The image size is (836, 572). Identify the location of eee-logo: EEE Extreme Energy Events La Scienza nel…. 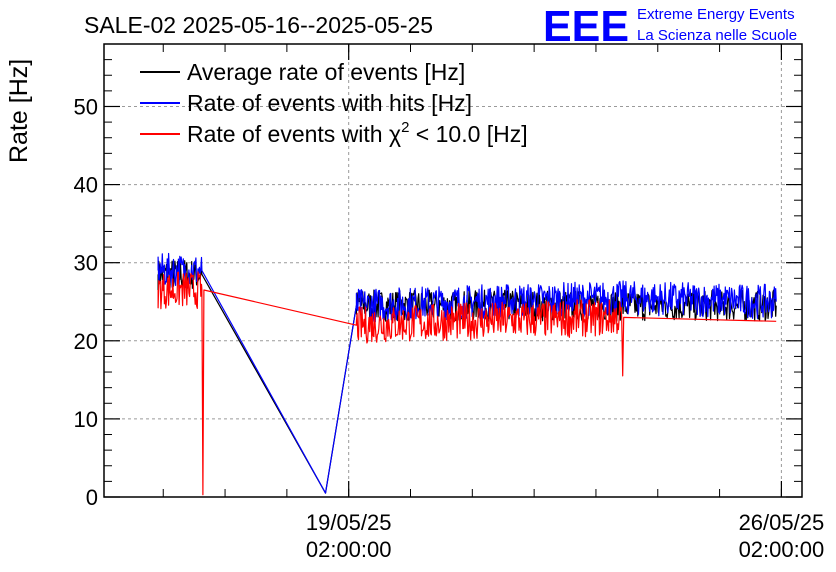
(670, 26).